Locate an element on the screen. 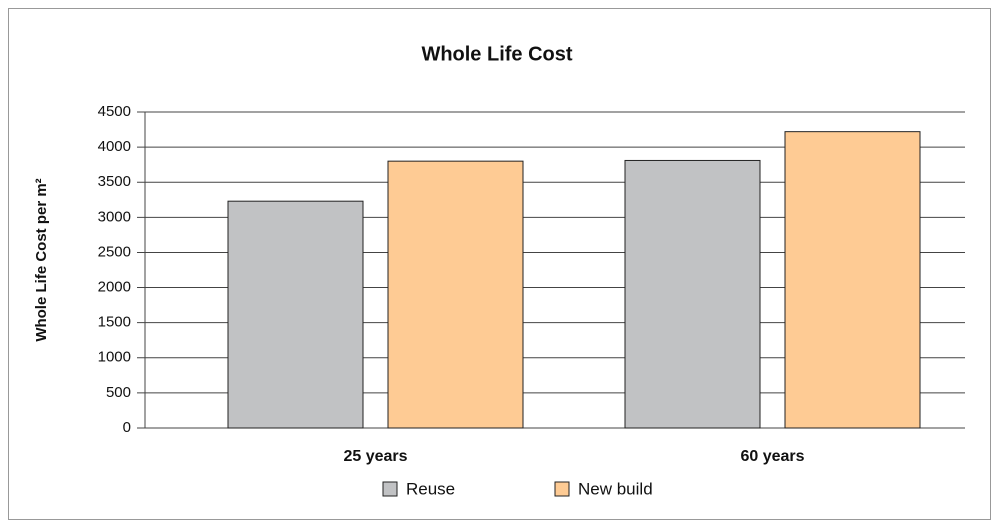  legend-label: New build is located at coordinates (615, 488).